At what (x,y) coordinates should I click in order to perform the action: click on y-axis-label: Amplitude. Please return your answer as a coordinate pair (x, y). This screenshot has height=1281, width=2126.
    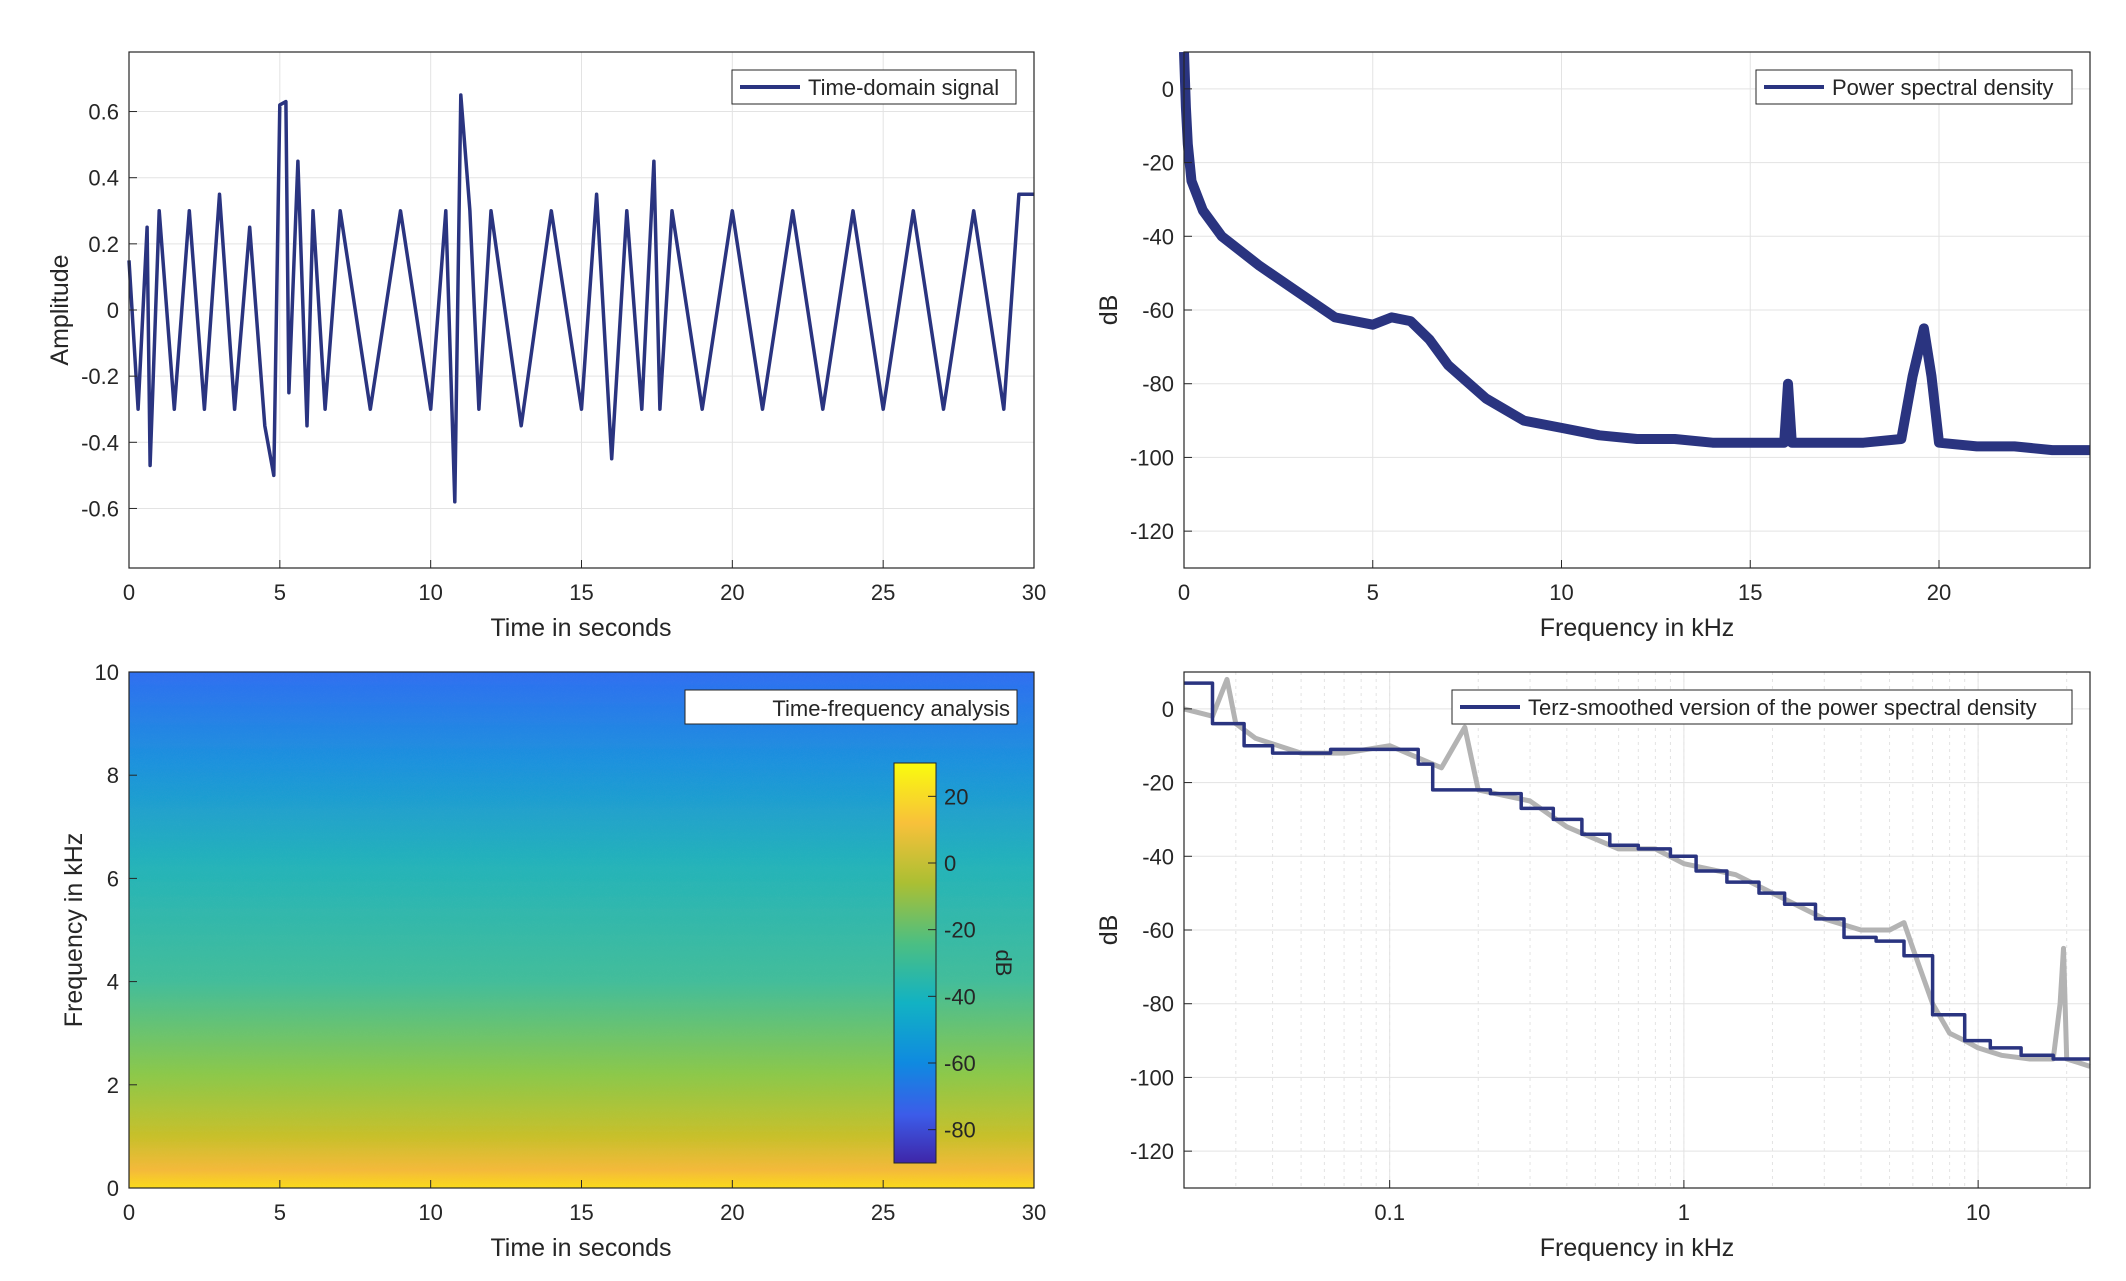
    Looking at the image, I should click on (60, 309).